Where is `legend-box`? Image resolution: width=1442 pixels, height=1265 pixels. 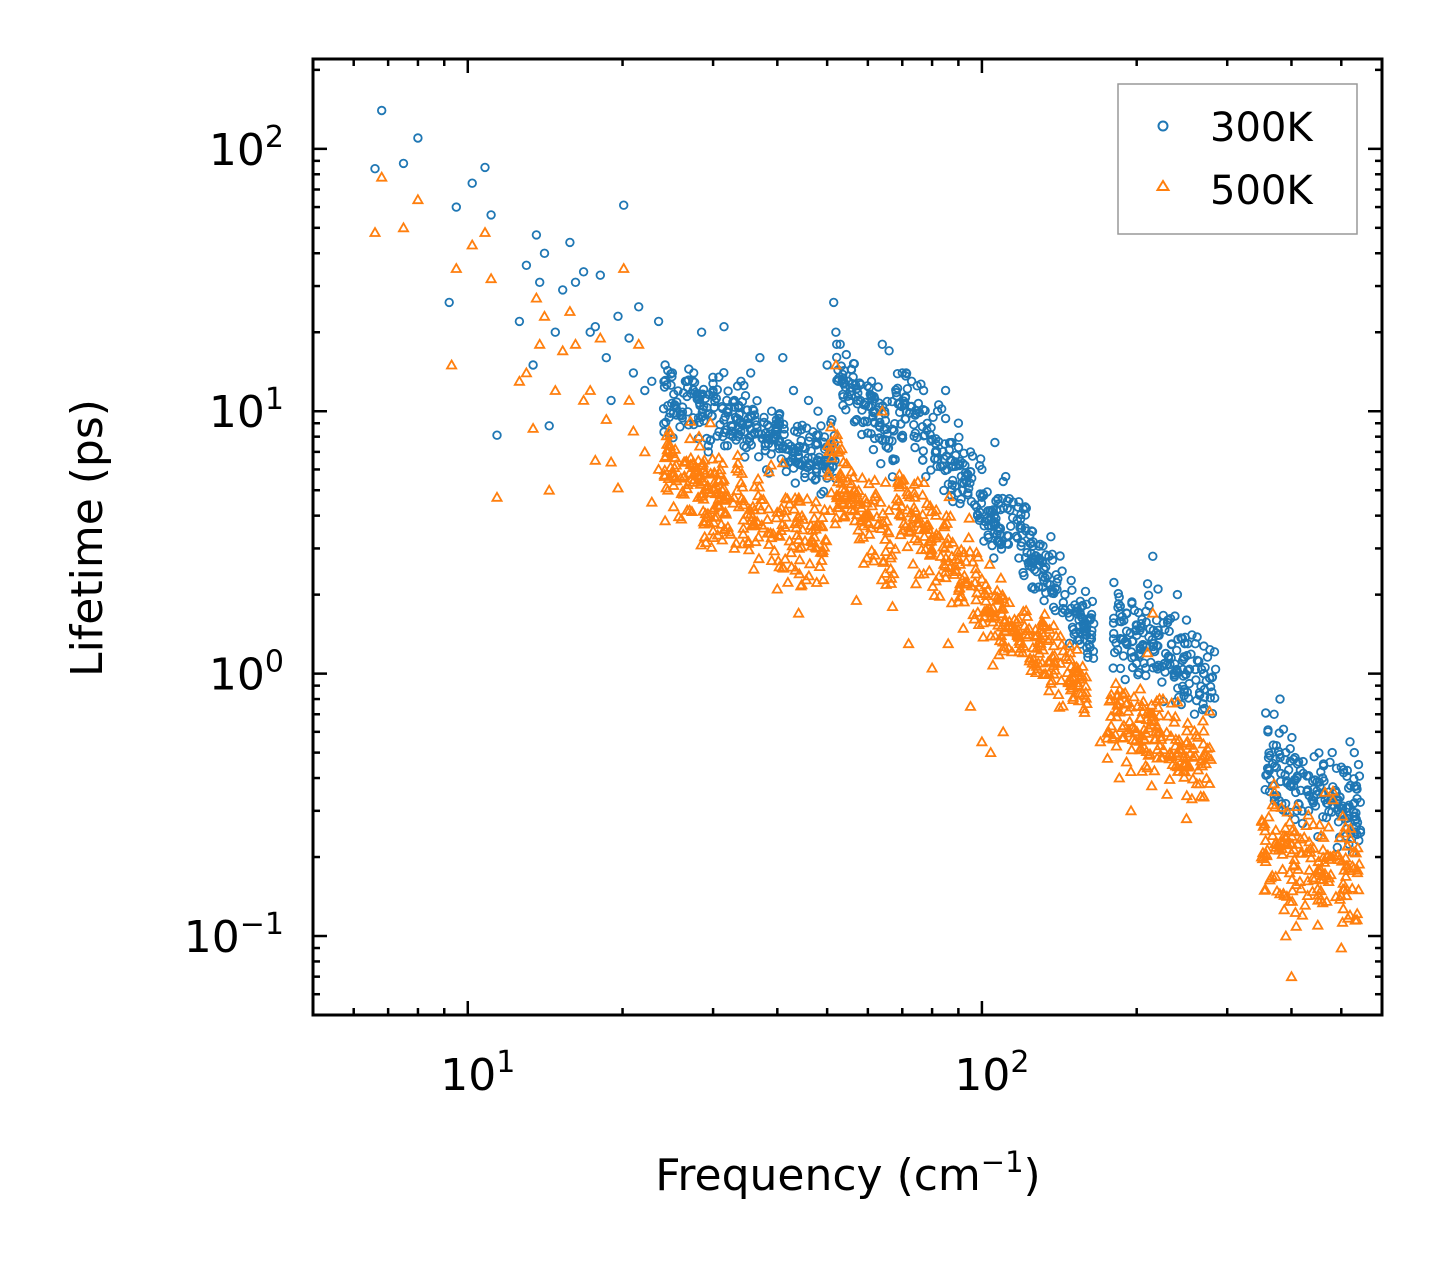
legend-box is located at coordinates (1237, 159).